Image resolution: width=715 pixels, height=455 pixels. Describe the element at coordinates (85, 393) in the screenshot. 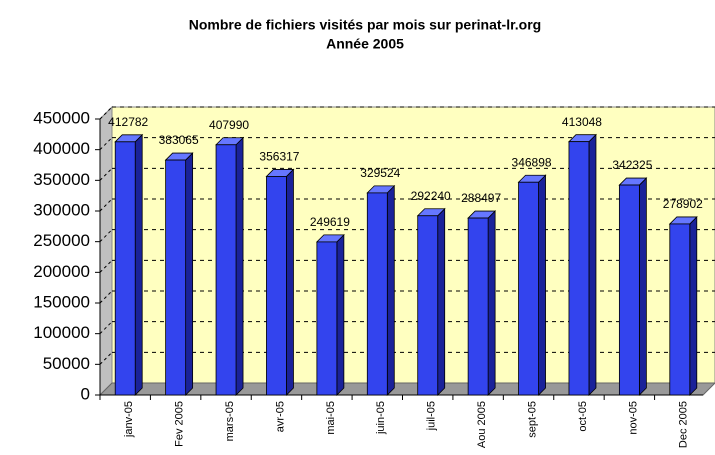

I see `y-tick-label: 0` at that location.